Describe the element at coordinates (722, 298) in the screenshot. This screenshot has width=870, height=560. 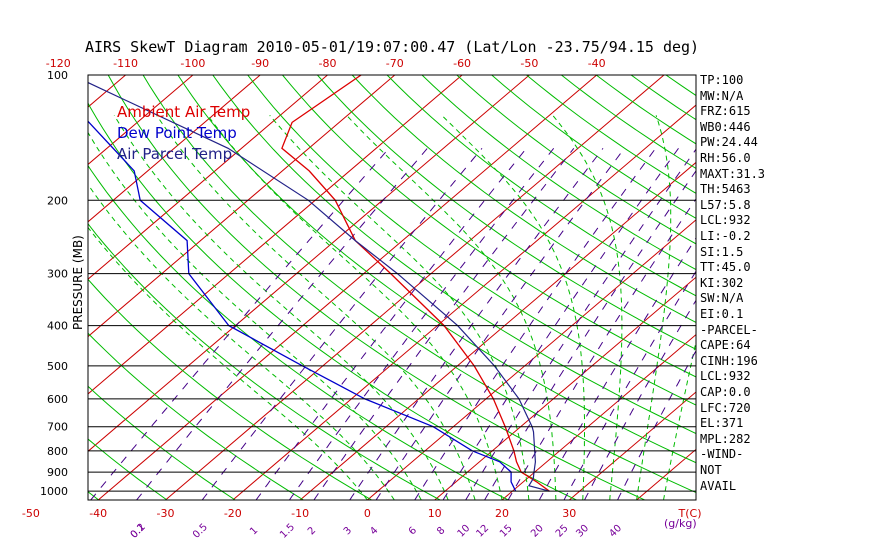
I see `index-entry: SW:N/A` at that location.